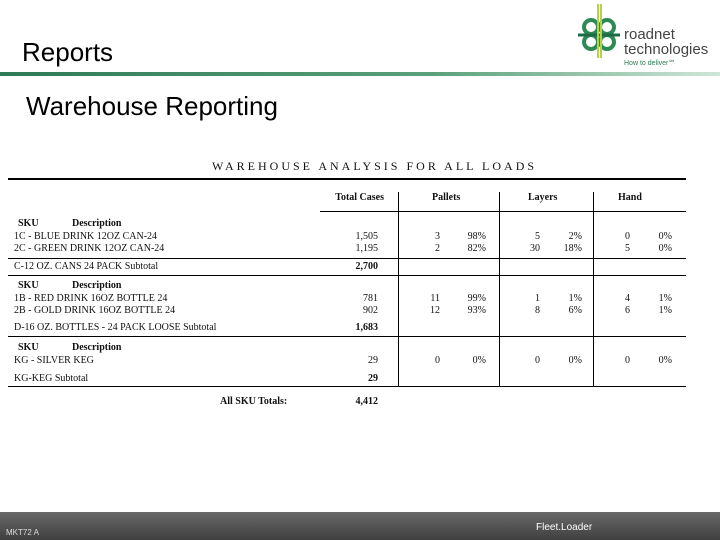  I want to click on hand-count: 5, so click(627, 248).